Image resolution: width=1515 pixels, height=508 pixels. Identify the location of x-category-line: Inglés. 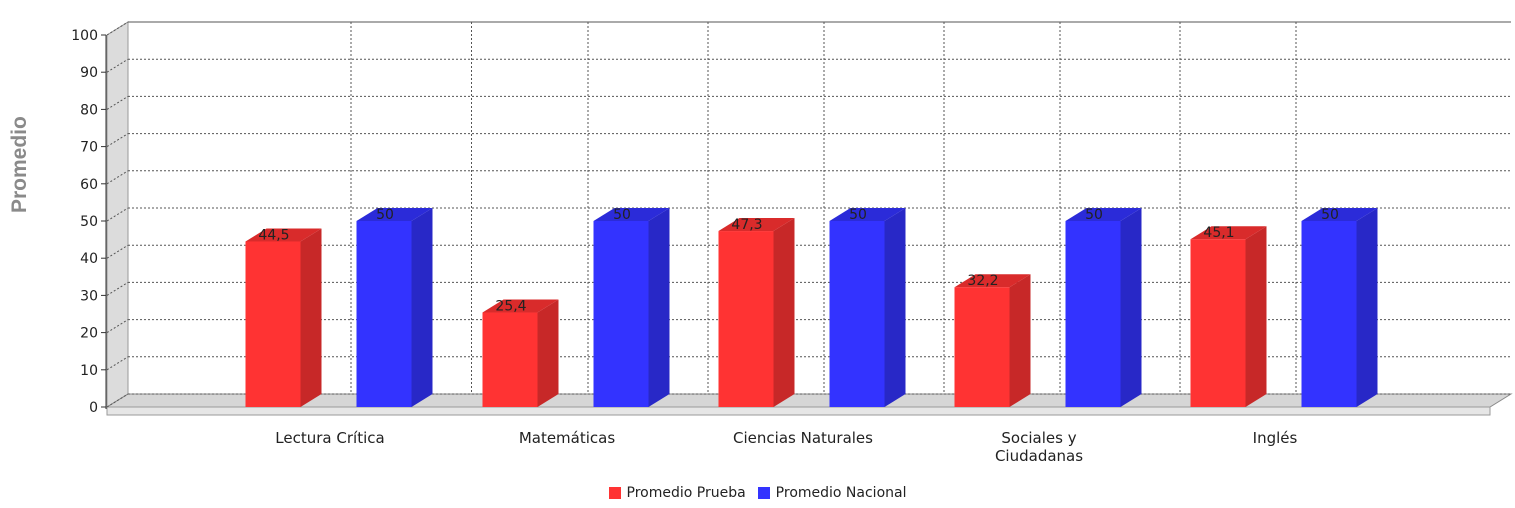
(1275, 438).